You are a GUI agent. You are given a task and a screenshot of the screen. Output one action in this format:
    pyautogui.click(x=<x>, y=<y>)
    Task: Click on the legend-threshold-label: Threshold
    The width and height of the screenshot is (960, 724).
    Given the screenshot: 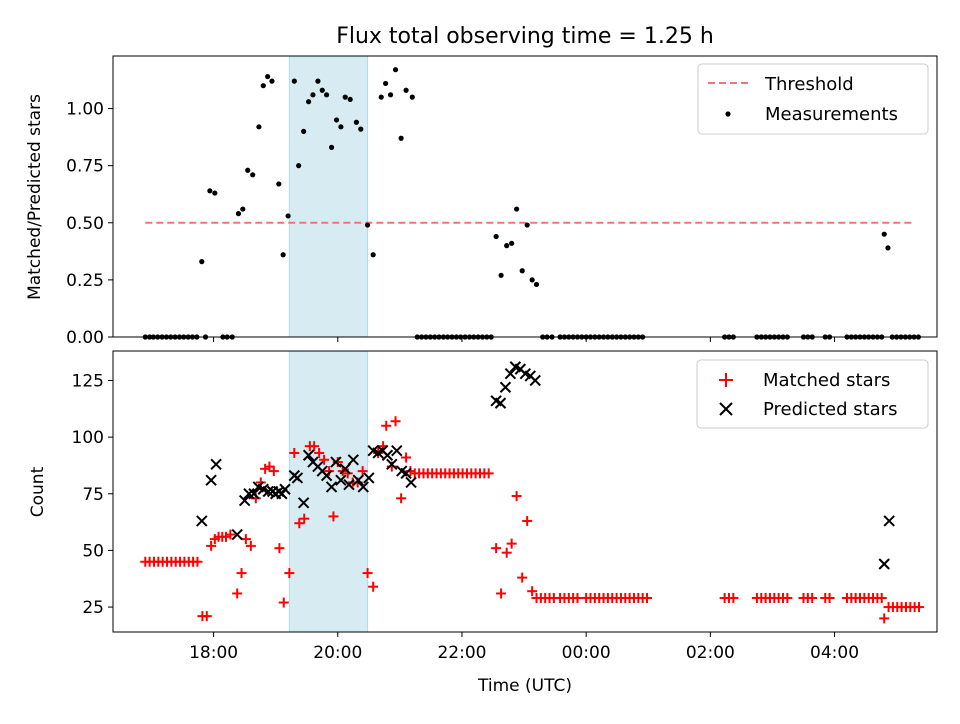 What is the action you would take?
    pyautogui.click(x=809, y=84)
    